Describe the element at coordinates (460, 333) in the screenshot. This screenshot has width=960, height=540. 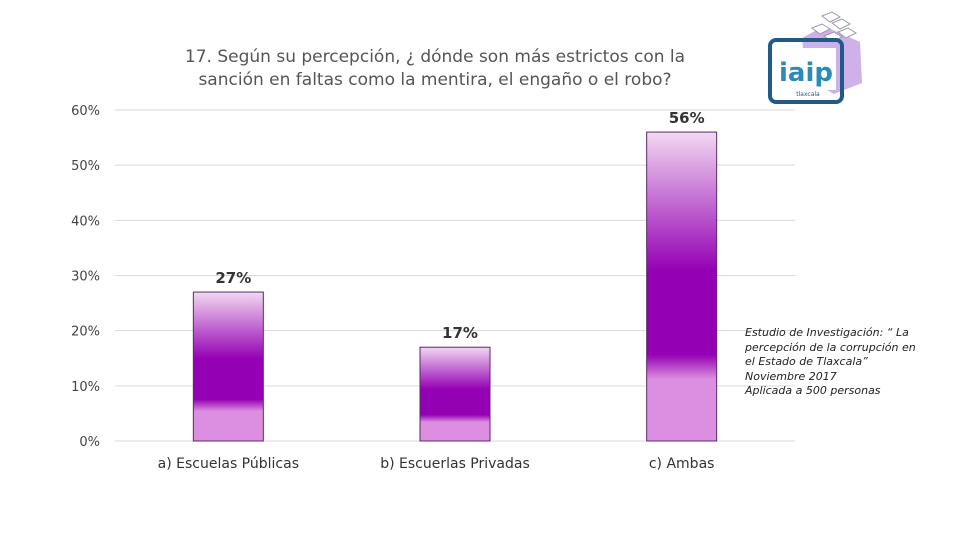
I see `value-label: 17%` at that location.